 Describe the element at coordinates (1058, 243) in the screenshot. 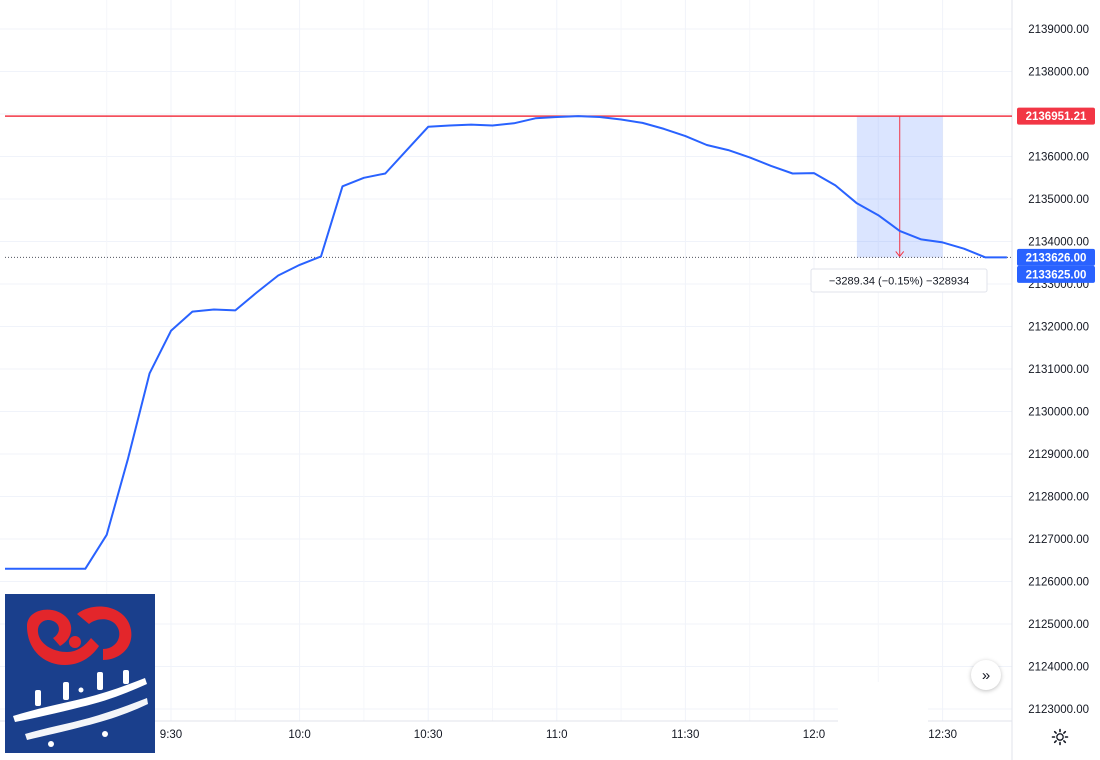

I see `price-tick-label: 2134000.00` at that location.